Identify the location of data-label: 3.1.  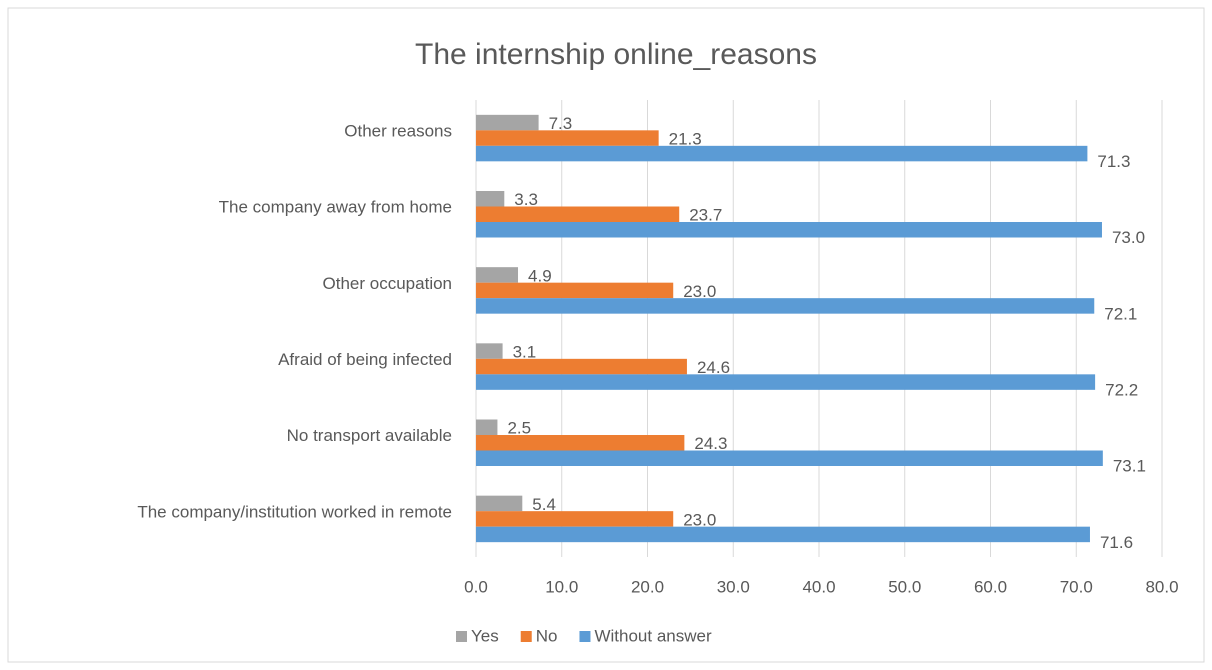
(525, 352).